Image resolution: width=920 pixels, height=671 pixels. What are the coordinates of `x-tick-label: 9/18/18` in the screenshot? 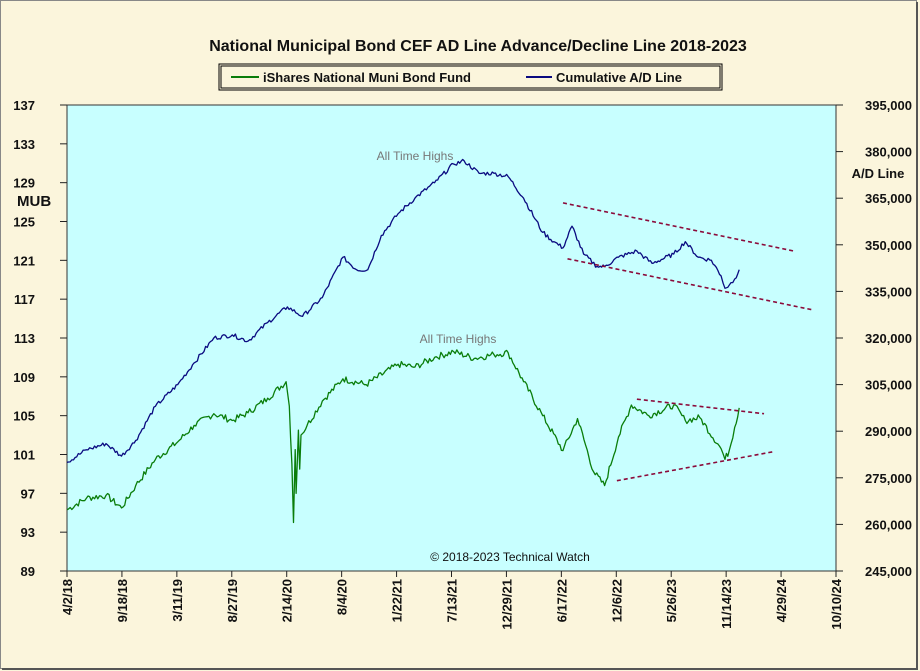 It's located at (122, 600).